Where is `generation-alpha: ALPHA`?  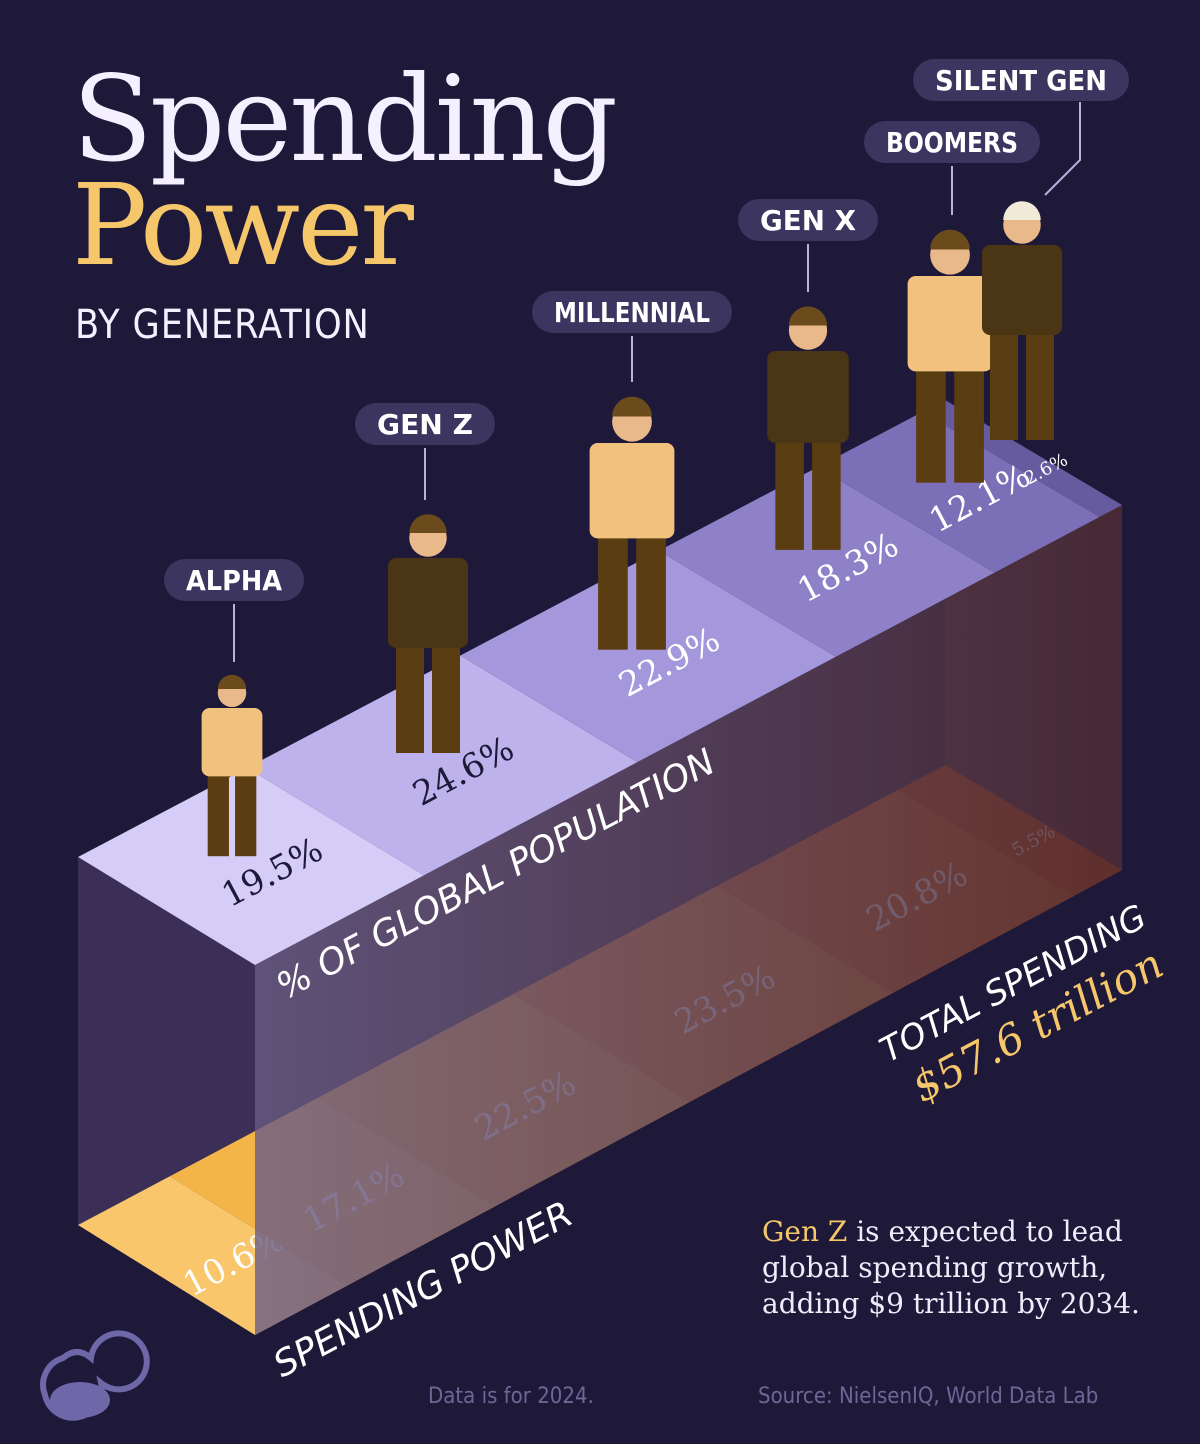 generation-alpha: ALPHA is located at coordinates (234, 708).